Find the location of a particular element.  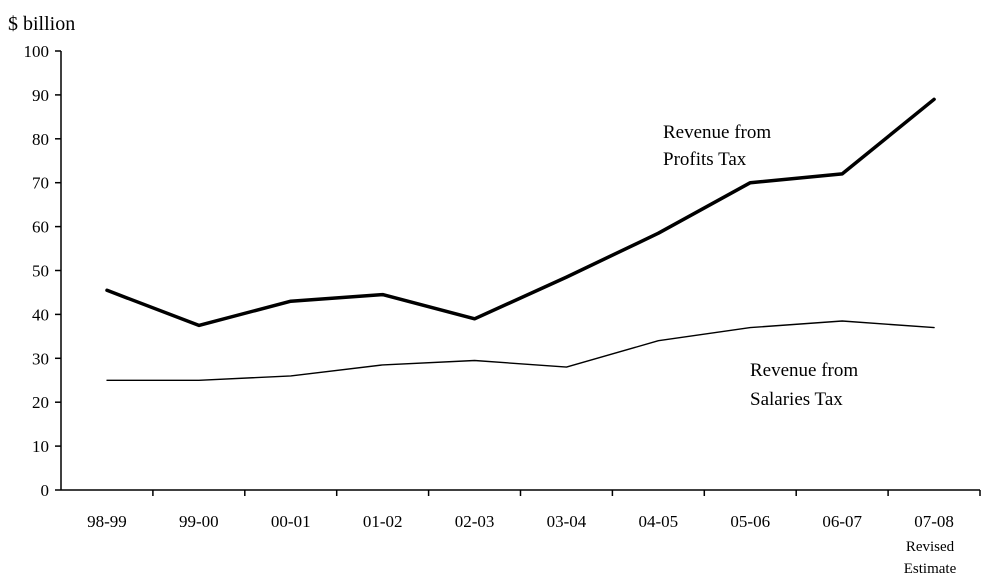

y-tick-label: 70 is located at coordinates (40, 183).